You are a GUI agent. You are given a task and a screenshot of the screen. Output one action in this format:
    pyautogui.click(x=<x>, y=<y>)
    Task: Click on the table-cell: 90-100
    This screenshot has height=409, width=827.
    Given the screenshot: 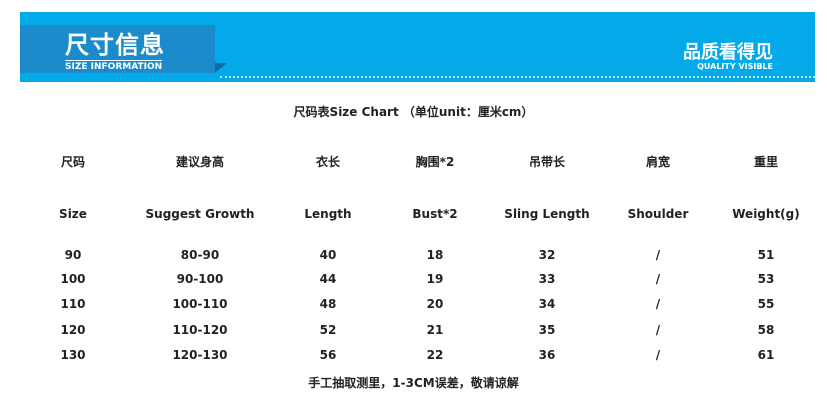 What is the action you would take?
    pyautogui.click(x=200, y=279)
    